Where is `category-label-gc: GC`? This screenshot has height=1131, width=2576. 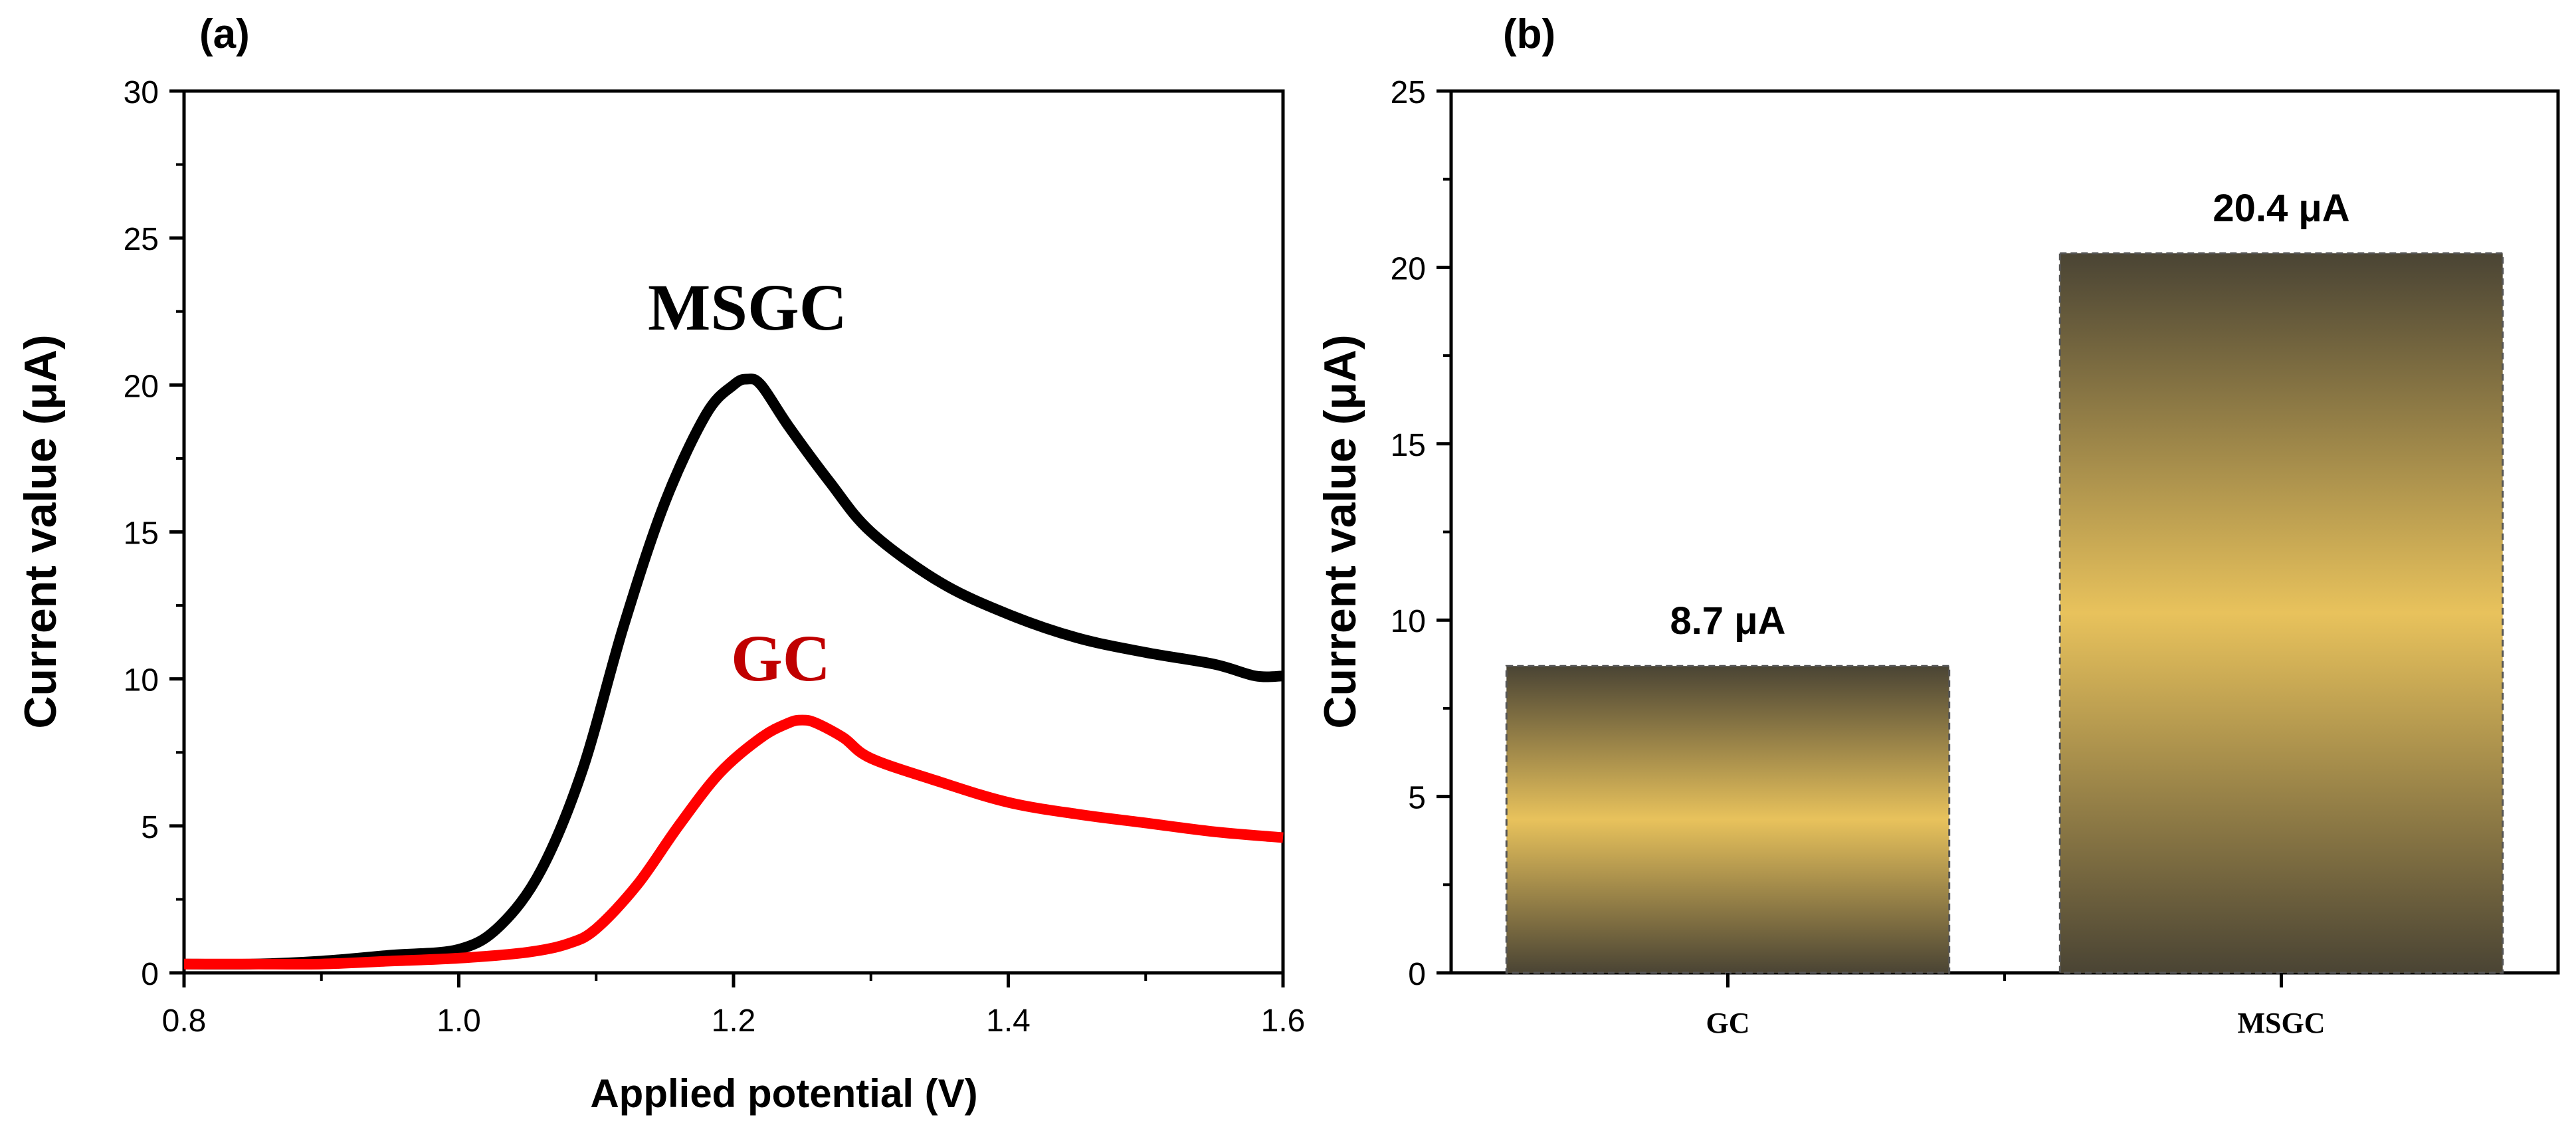
category-label-gc: GC is located at coordinates (1728, 1023).